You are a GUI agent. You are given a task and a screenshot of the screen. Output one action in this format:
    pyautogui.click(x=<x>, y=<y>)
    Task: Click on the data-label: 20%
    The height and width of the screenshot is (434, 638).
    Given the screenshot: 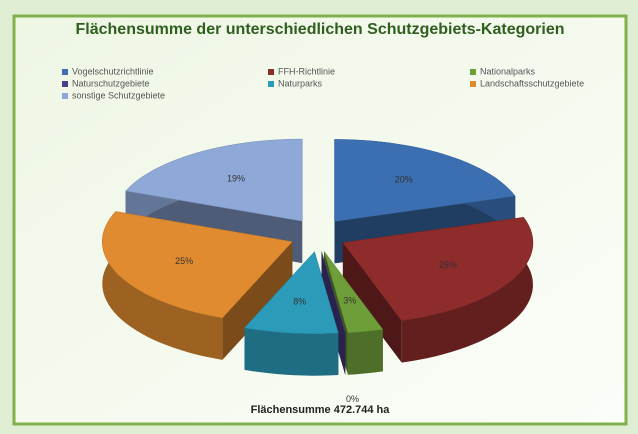 What is the action you would take?
    pyautogui.click(x=404, y=180)
    